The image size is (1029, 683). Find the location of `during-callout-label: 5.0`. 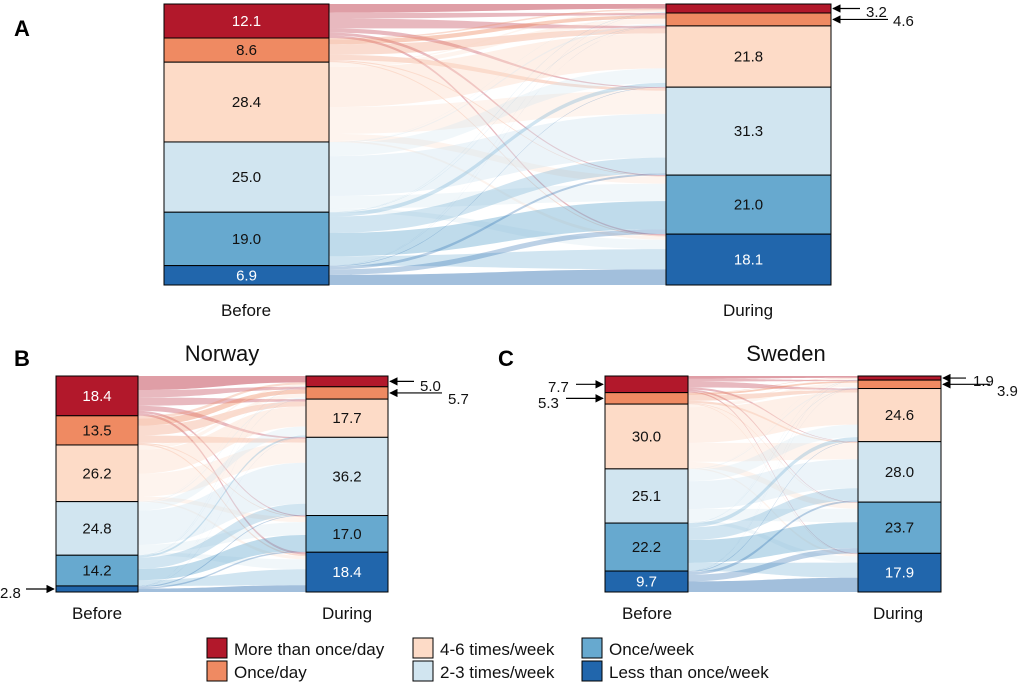

during-callout-label: 5.0 is located at coordinates (430, 386).